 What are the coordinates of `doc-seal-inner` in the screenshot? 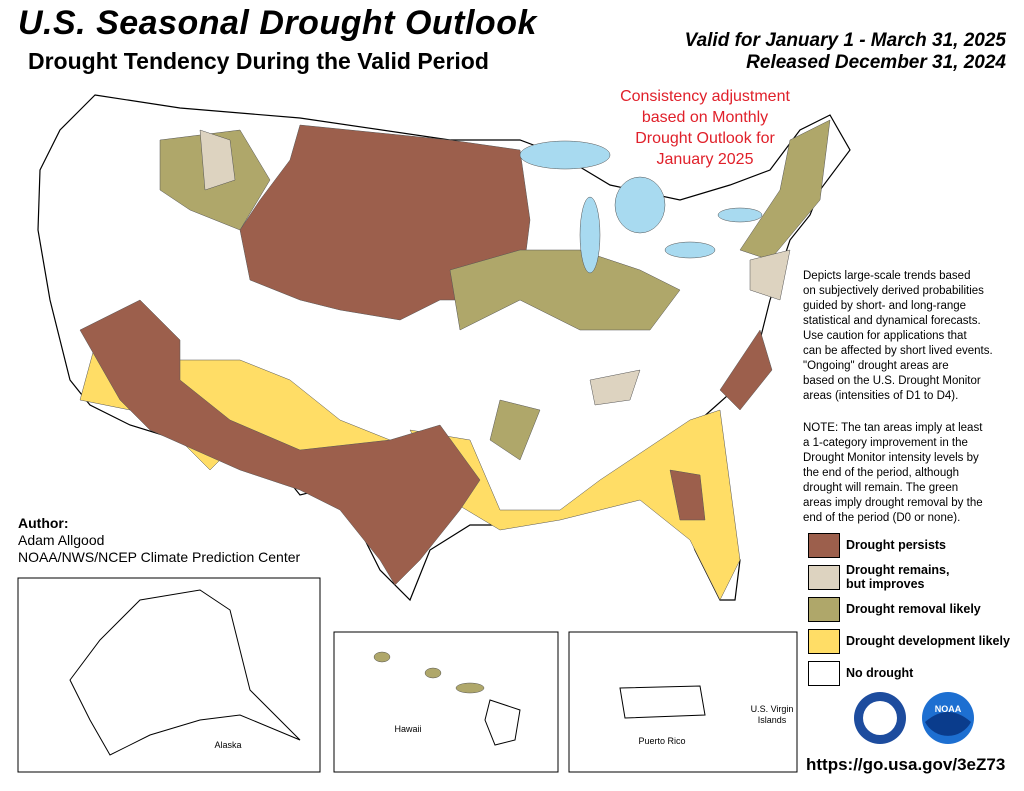 It's located at (880, 718).